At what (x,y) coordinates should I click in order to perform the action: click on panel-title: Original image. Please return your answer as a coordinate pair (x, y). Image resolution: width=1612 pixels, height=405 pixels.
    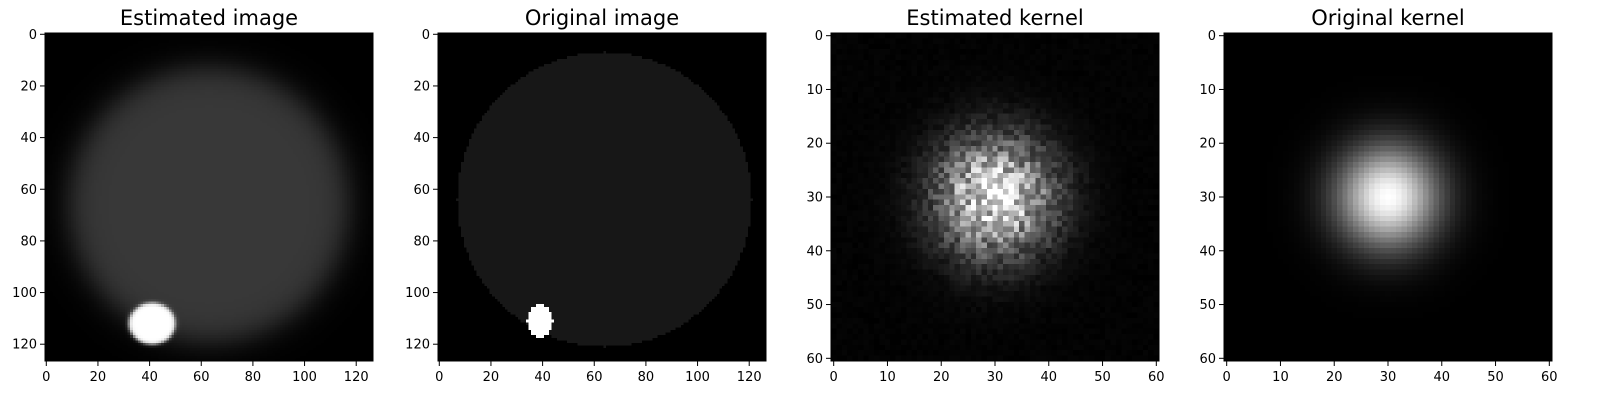
    Looking at the image, I should click on (602, 18).